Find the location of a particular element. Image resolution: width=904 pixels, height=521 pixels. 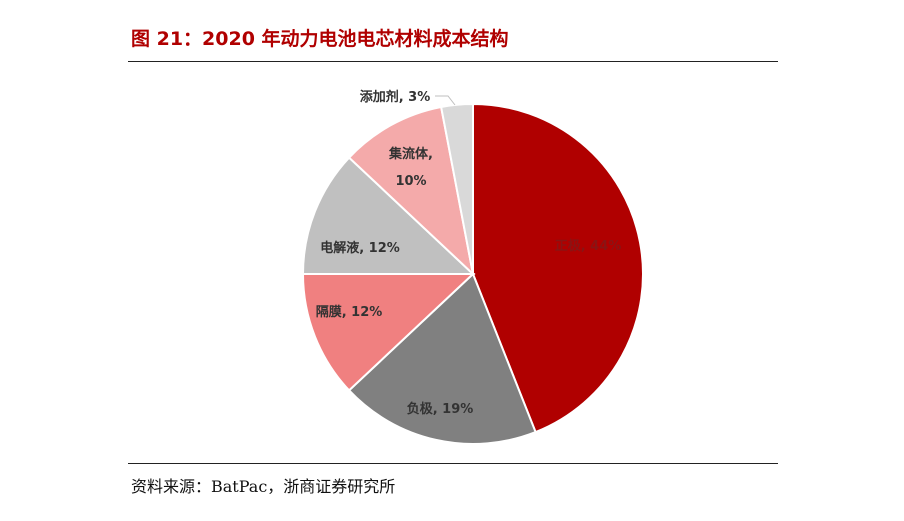

source-note: 资料来源：BatPac，浙商证券研究所 is located at coordinates (263, 486).